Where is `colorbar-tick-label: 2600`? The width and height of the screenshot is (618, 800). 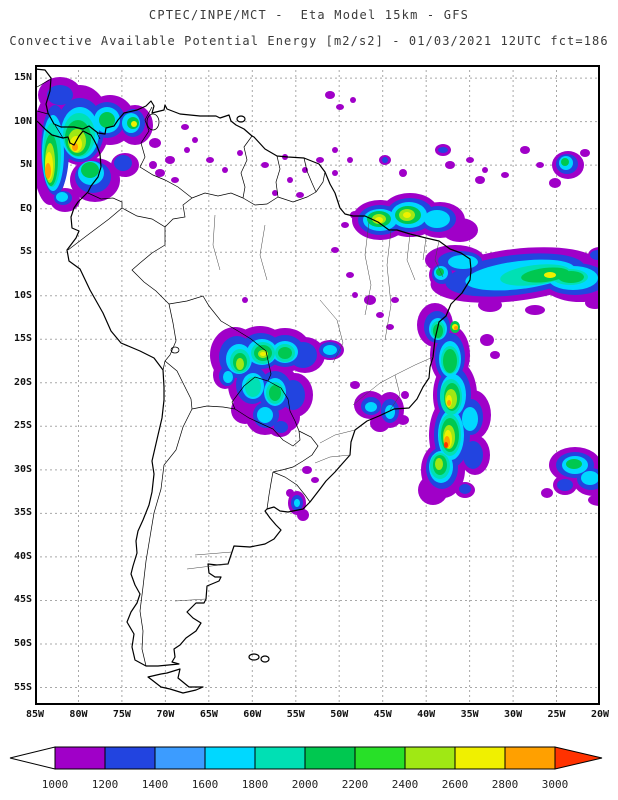
colorbar-tick-label: 2600 is located at coordinates (455, 784).